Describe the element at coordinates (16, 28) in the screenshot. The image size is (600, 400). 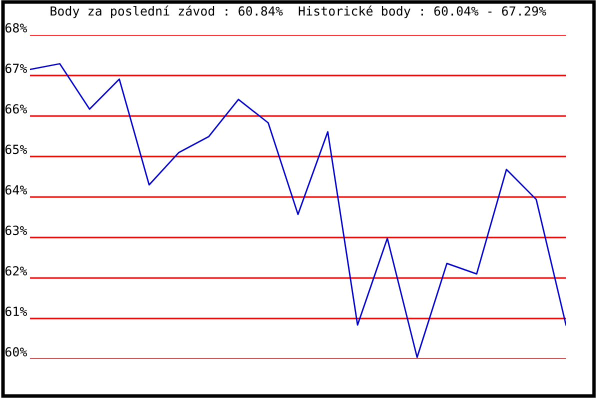
I see `y-tick-label: 68%` at that location.